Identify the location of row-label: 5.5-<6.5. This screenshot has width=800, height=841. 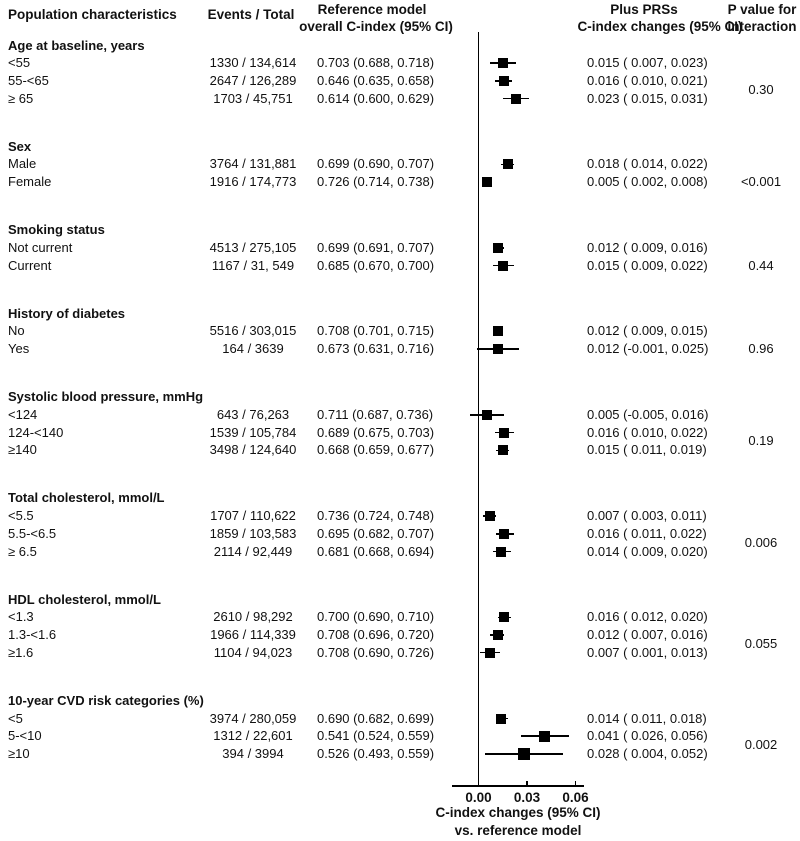
(32, 533).